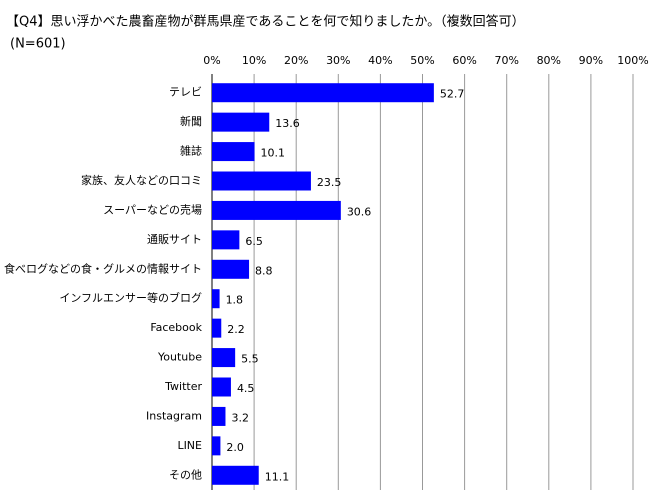 Image resolution: width=669 pixels, height=500 pixels. I want to click on x-tick-label: 70%, so click(506, 60).